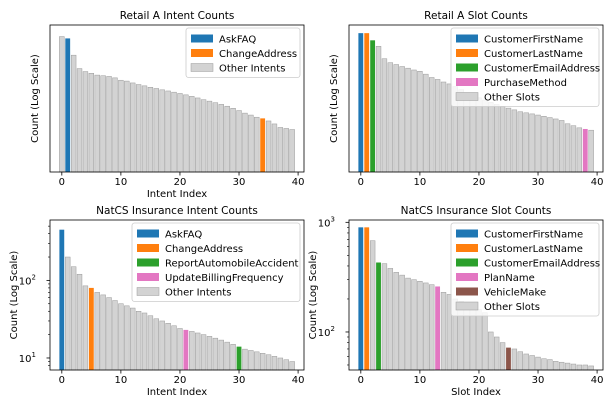 The width and height of the screenshot is (606, 396). Describe the element at coordinates (326, 222) in the screenshot. I see `y-tick-label: 10³` at that location.